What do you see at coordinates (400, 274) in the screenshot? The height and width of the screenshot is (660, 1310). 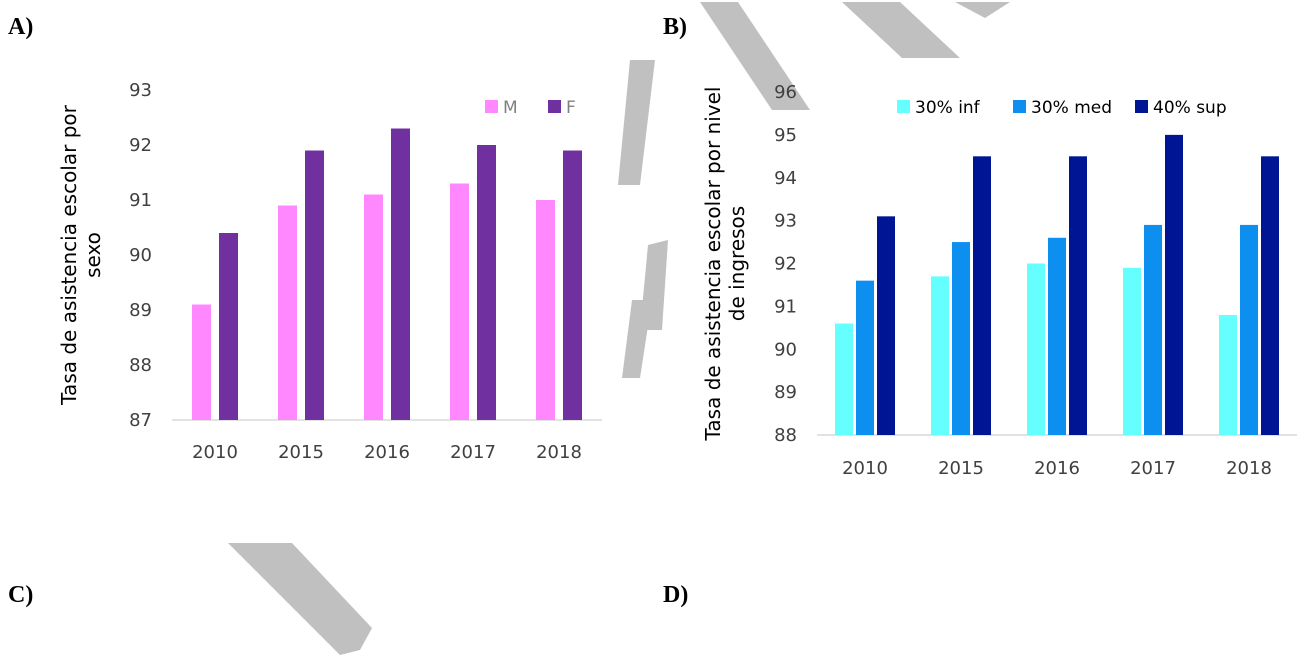 I see `chart-a-bar-f-2016` at bounding box center [400, 274].